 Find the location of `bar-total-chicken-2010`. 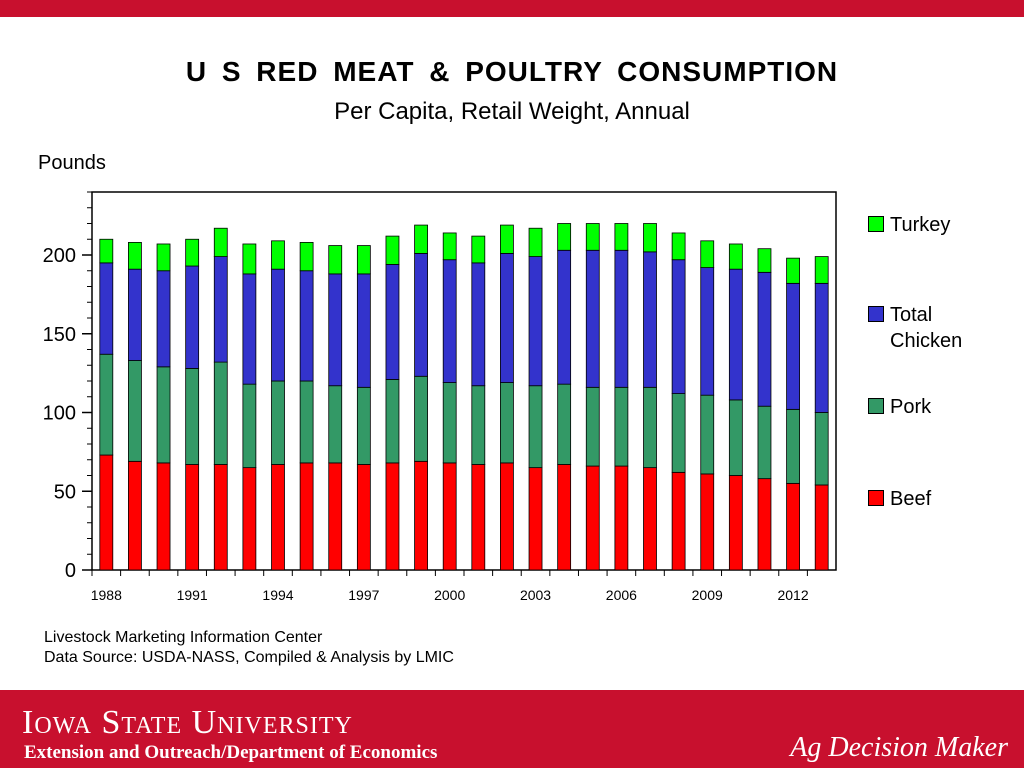

bar-total-chicken-2010 is located at coordinates (735, 334).